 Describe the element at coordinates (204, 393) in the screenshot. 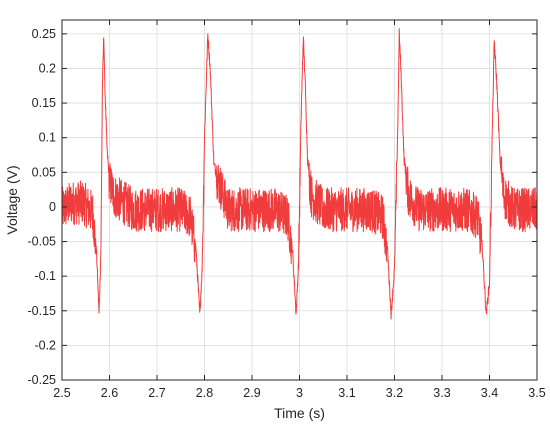

I see `x-tick-label: 2.8` at that location.